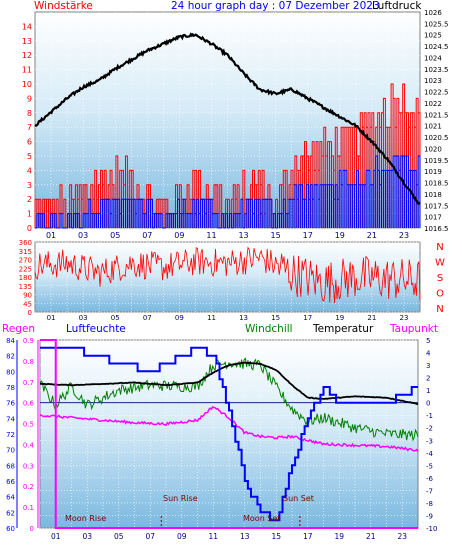 This screenshot has width=462, height=550. What do you see at coordinates (436, 93) in the screenshot?
I see `chart1-right-tick-label: 1022.5` at bounding box center [436, 93].